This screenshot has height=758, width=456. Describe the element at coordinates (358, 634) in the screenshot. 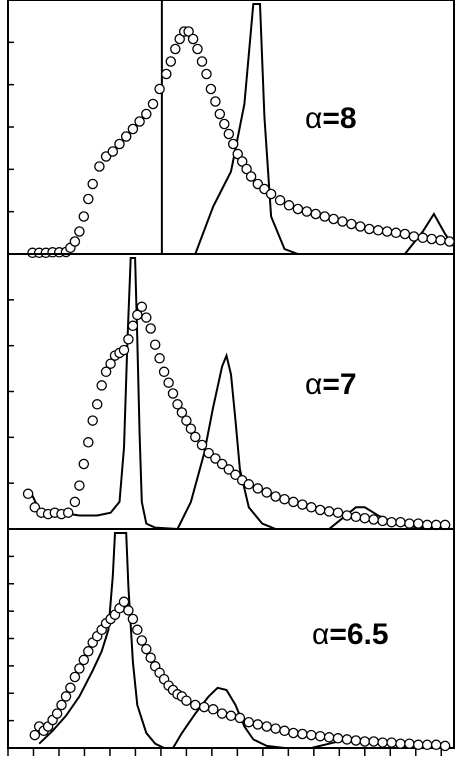

I see `alpha-value: =6.5` at that location.